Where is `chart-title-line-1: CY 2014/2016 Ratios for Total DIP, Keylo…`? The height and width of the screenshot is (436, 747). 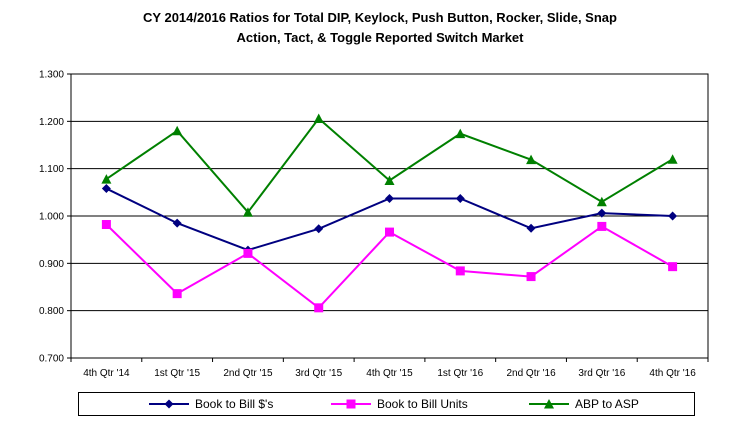
chart-title-line-1: CY 2014/2016 Ratios for Total DIP, Keylo… is located at coordinates (380, 17).